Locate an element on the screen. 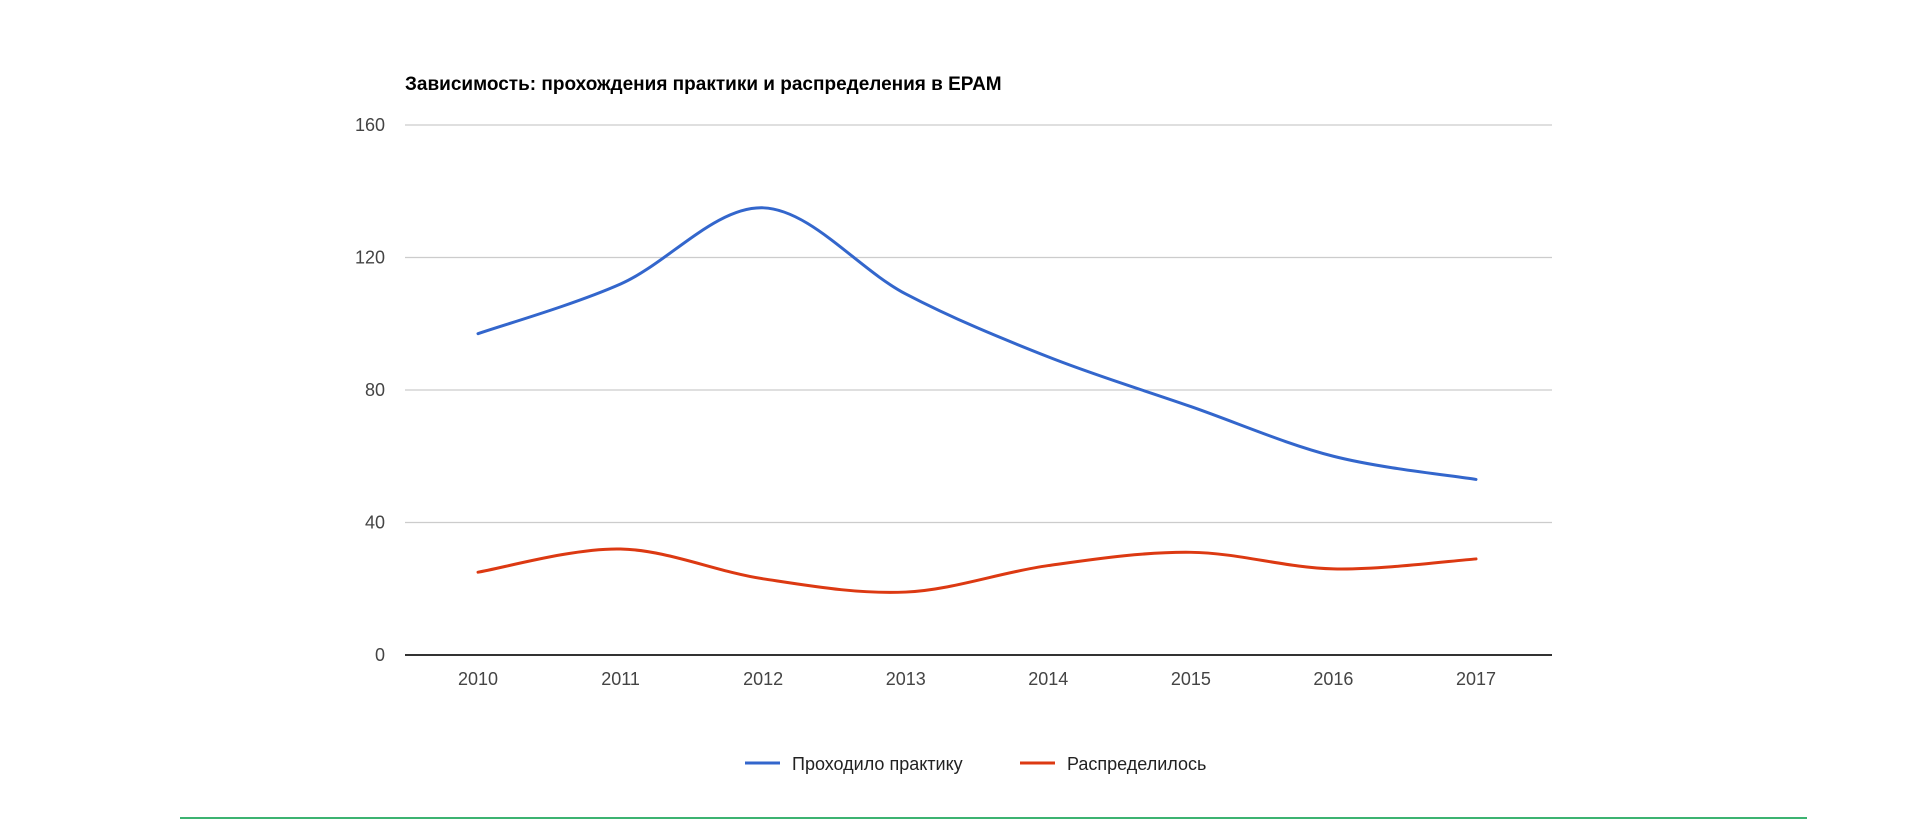 This screenshot has width=1920, height=820. x-tick-label: 2010 is located at coordinates (478, 679).